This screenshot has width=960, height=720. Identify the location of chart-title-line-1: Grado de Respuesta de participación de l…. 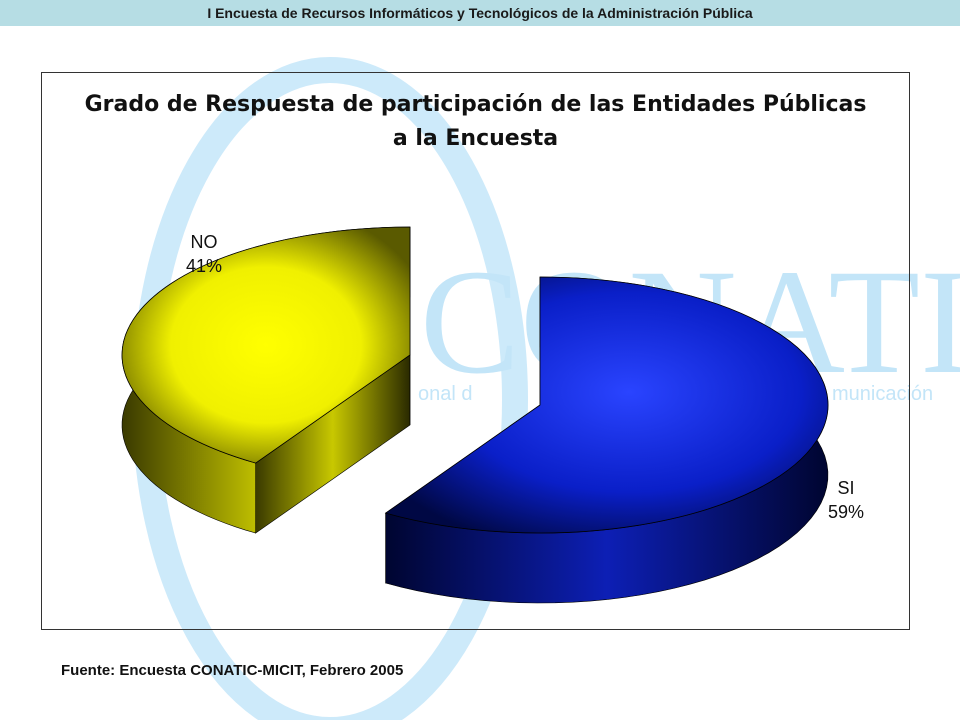
(475, 104).